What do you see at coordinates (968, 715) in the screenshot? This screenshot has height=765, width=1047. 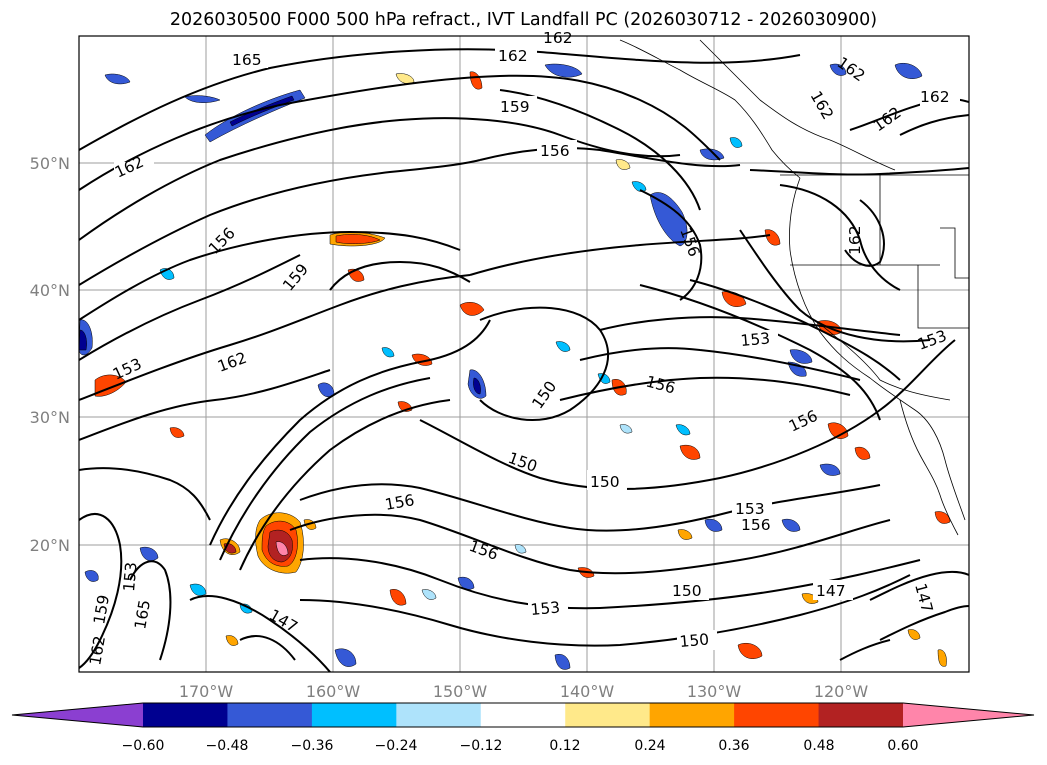 I see `colorbar-extend-high` at bounding box center [968, 715].